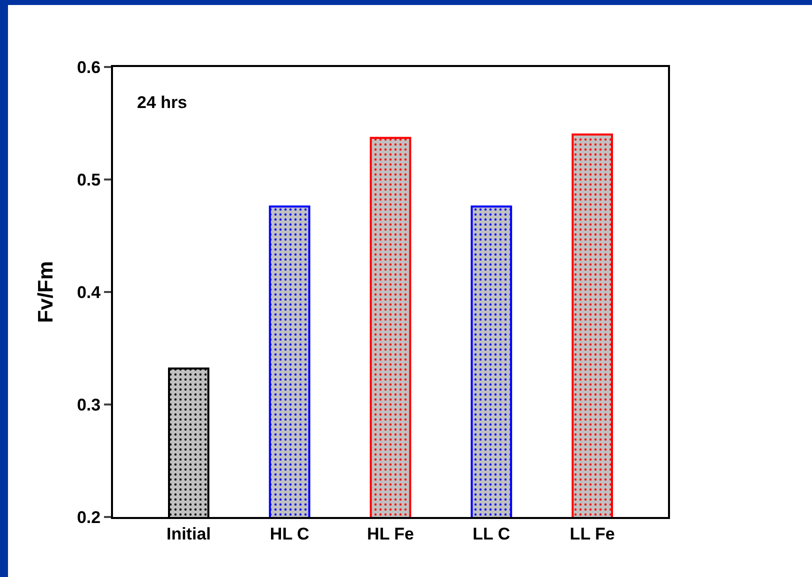  What do you see at coordinates (88, 67) in the screenshot?
I see `y-tick-label: 0.6` at bounding box center [88, 67].